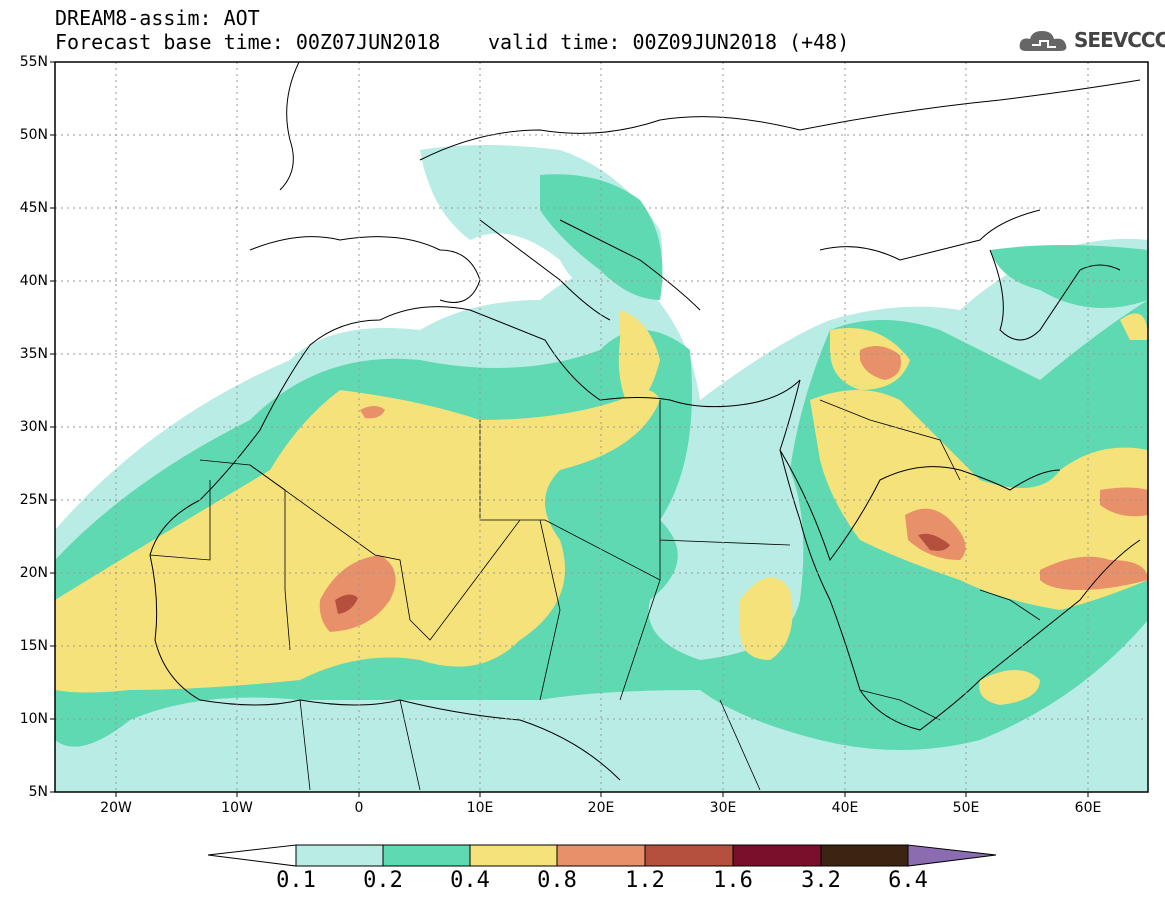  What do you see at coordinates (157, 18) in the screenshot?
I see `chart-title: DREAM8-assim: AOT` at bounding box center [157, 18].